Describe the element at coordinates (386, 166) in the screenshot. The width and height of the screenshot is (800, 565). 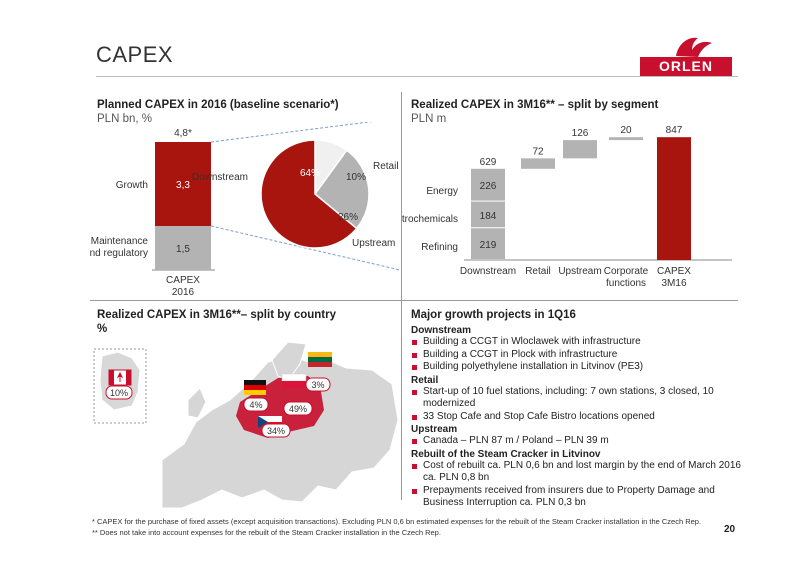
I see `pie-label-retail: Retail` at that location.